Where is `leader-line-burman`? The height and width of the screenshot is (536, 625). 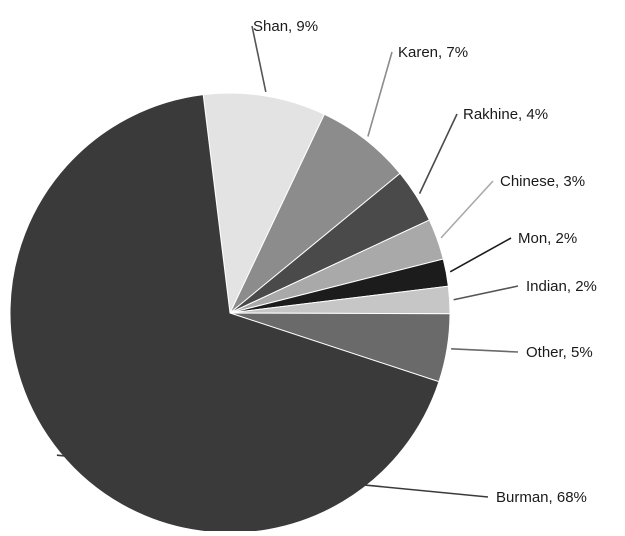
leader-line-burman is located at coordinates (272, 476).